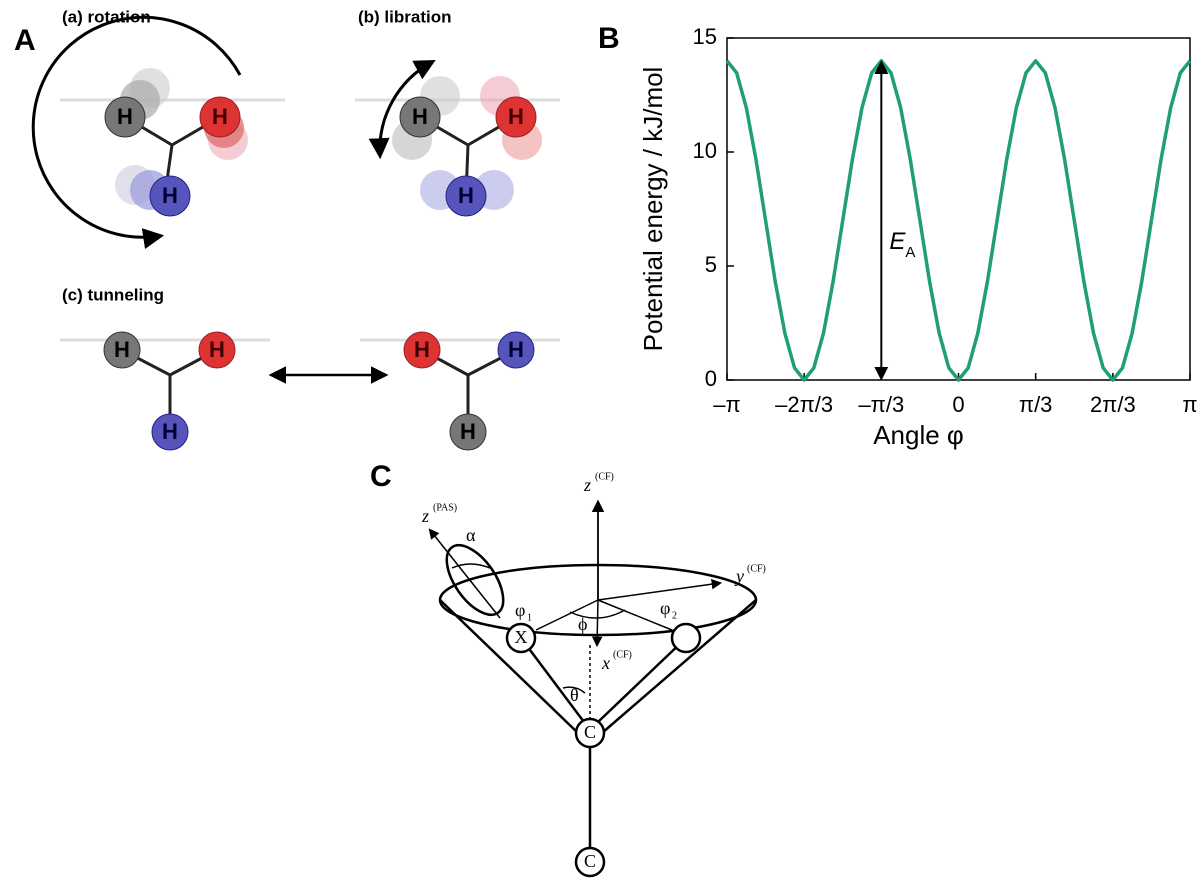  What do you see at coordinates (139, 132) in the screenshot?
I see `molecule-rotation: H H H` at bounding box center [139, 132].